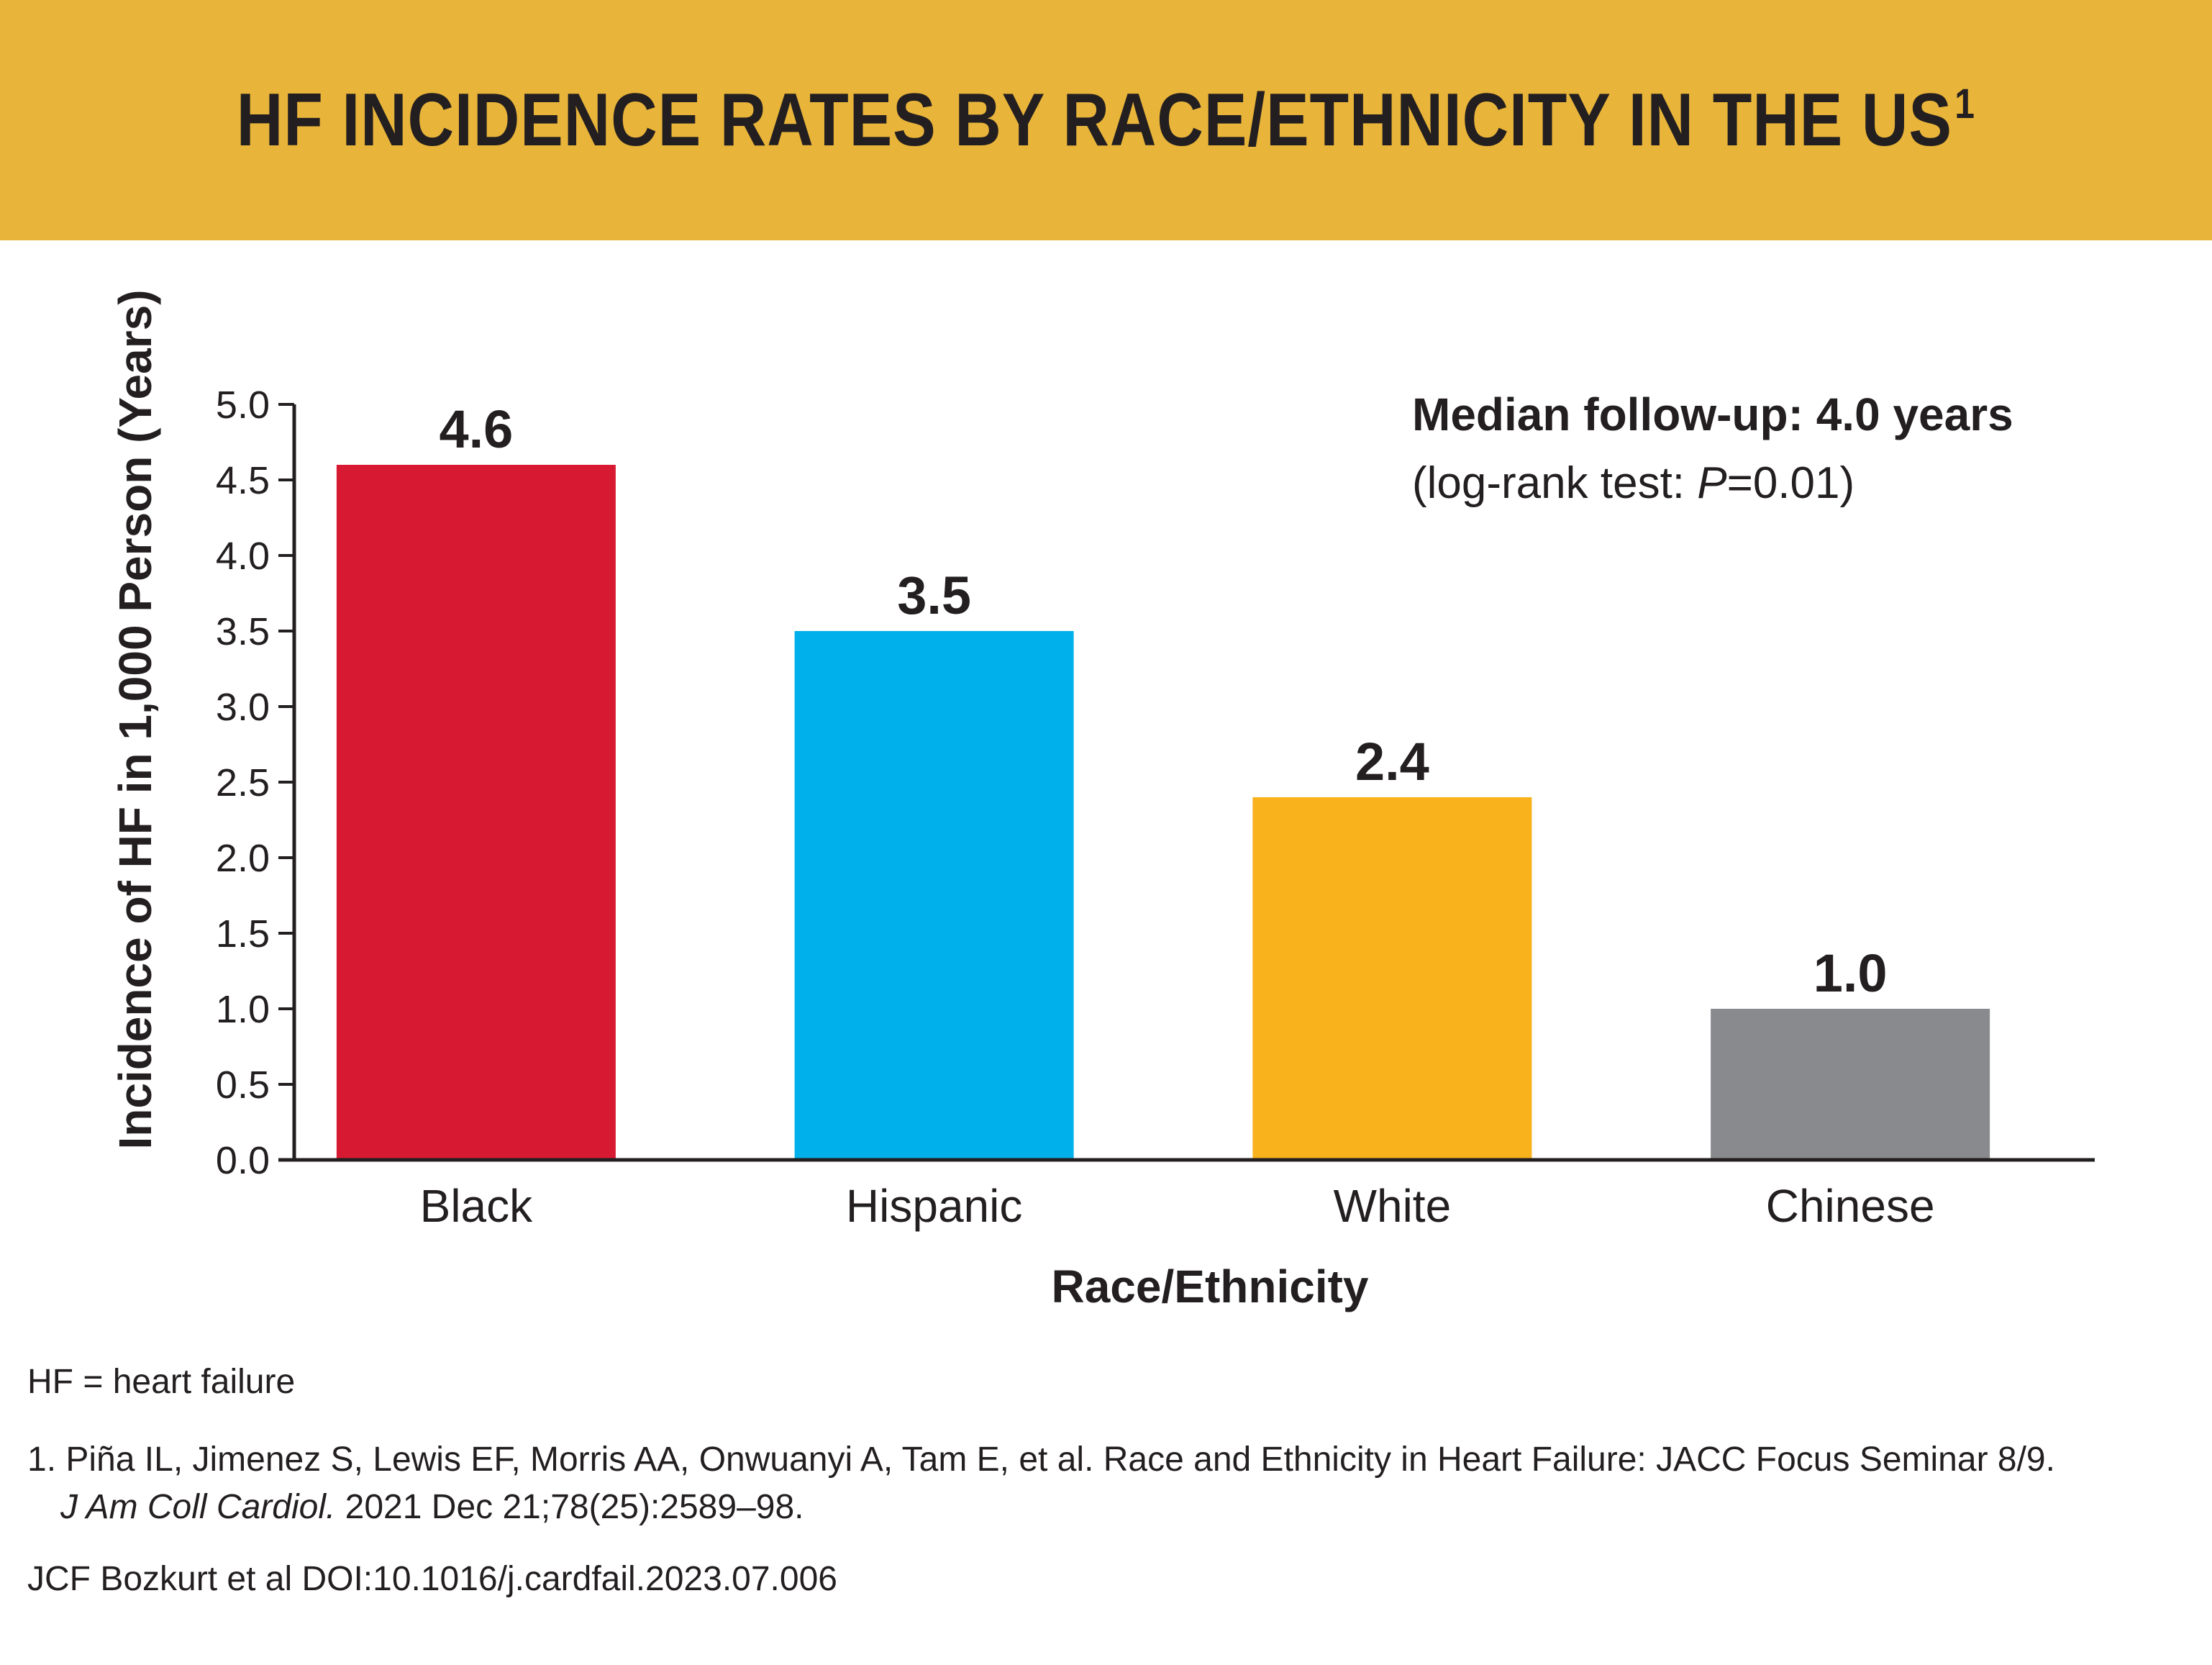  I want to click on y-tick-label: 4.5, so click(243, 480).